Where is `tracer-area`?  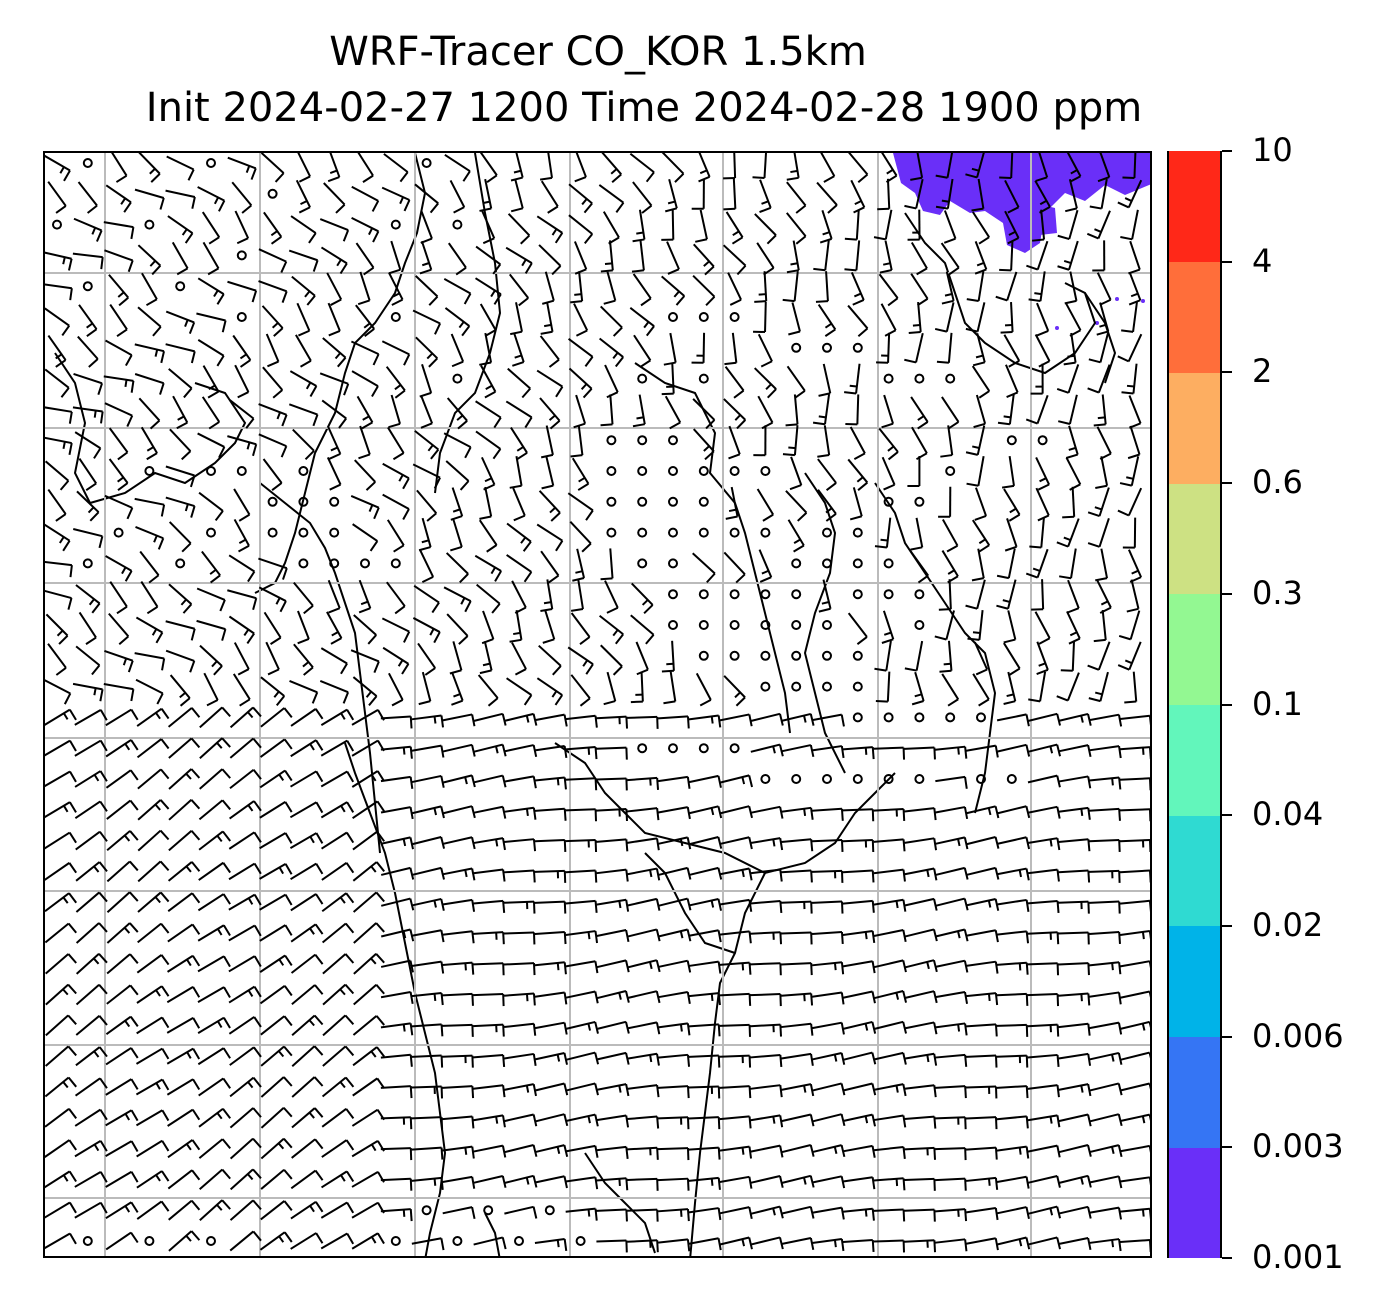 tracer-area is located at coordinates (1097, 323).